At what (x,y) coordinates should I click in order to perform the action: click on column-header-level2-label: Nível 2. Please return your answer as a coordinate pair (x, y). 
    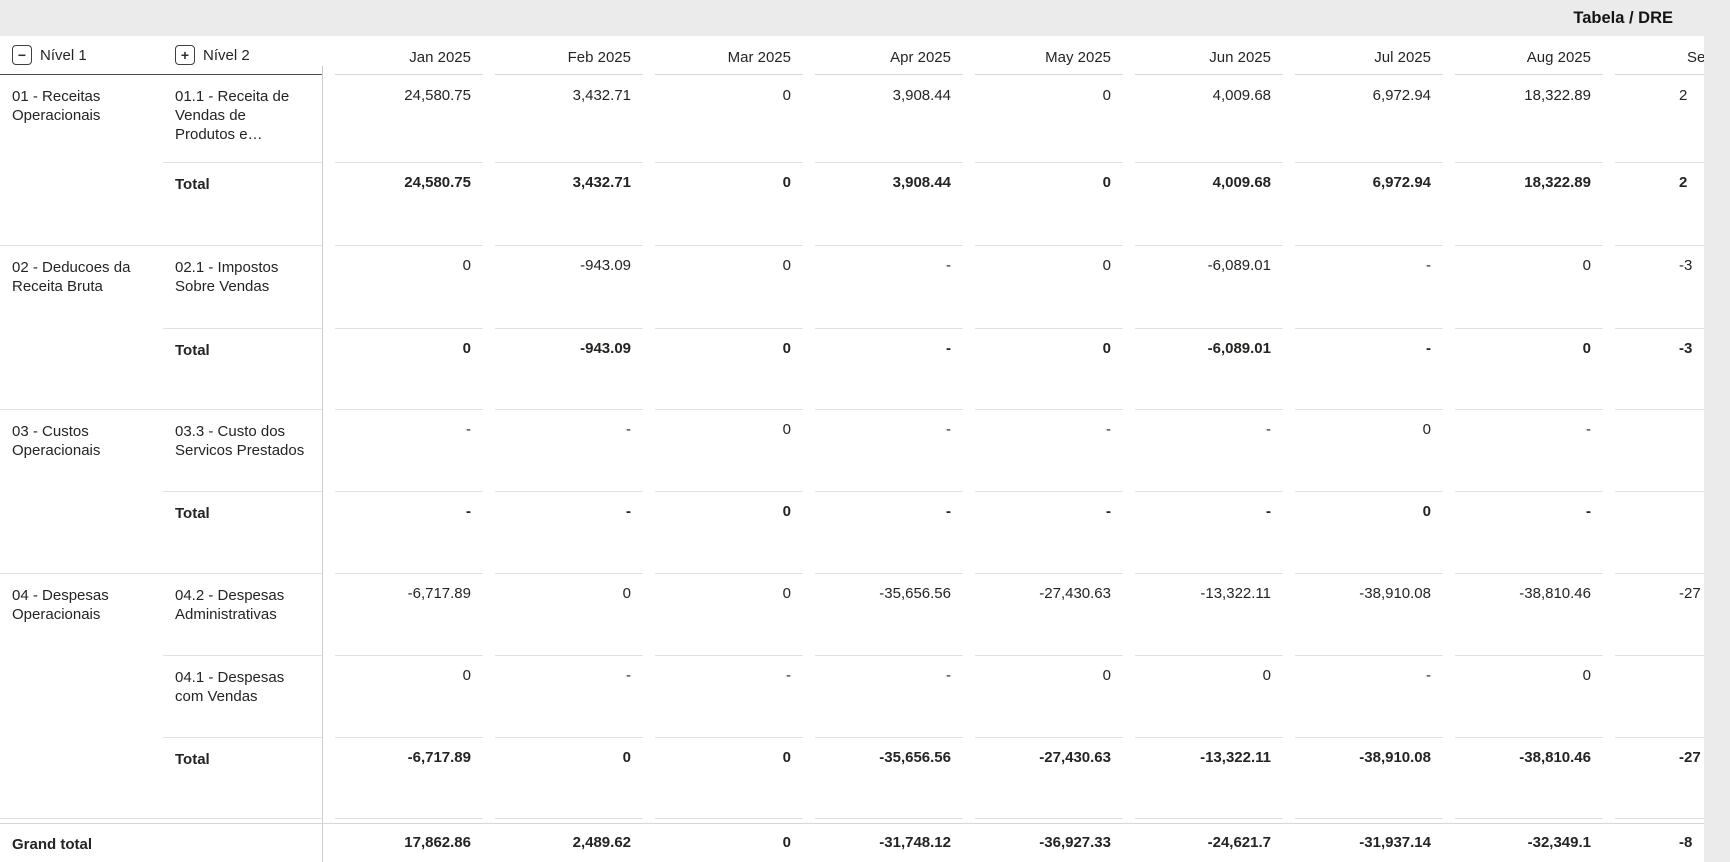
    Looking at the image, I should click on (226, 55).